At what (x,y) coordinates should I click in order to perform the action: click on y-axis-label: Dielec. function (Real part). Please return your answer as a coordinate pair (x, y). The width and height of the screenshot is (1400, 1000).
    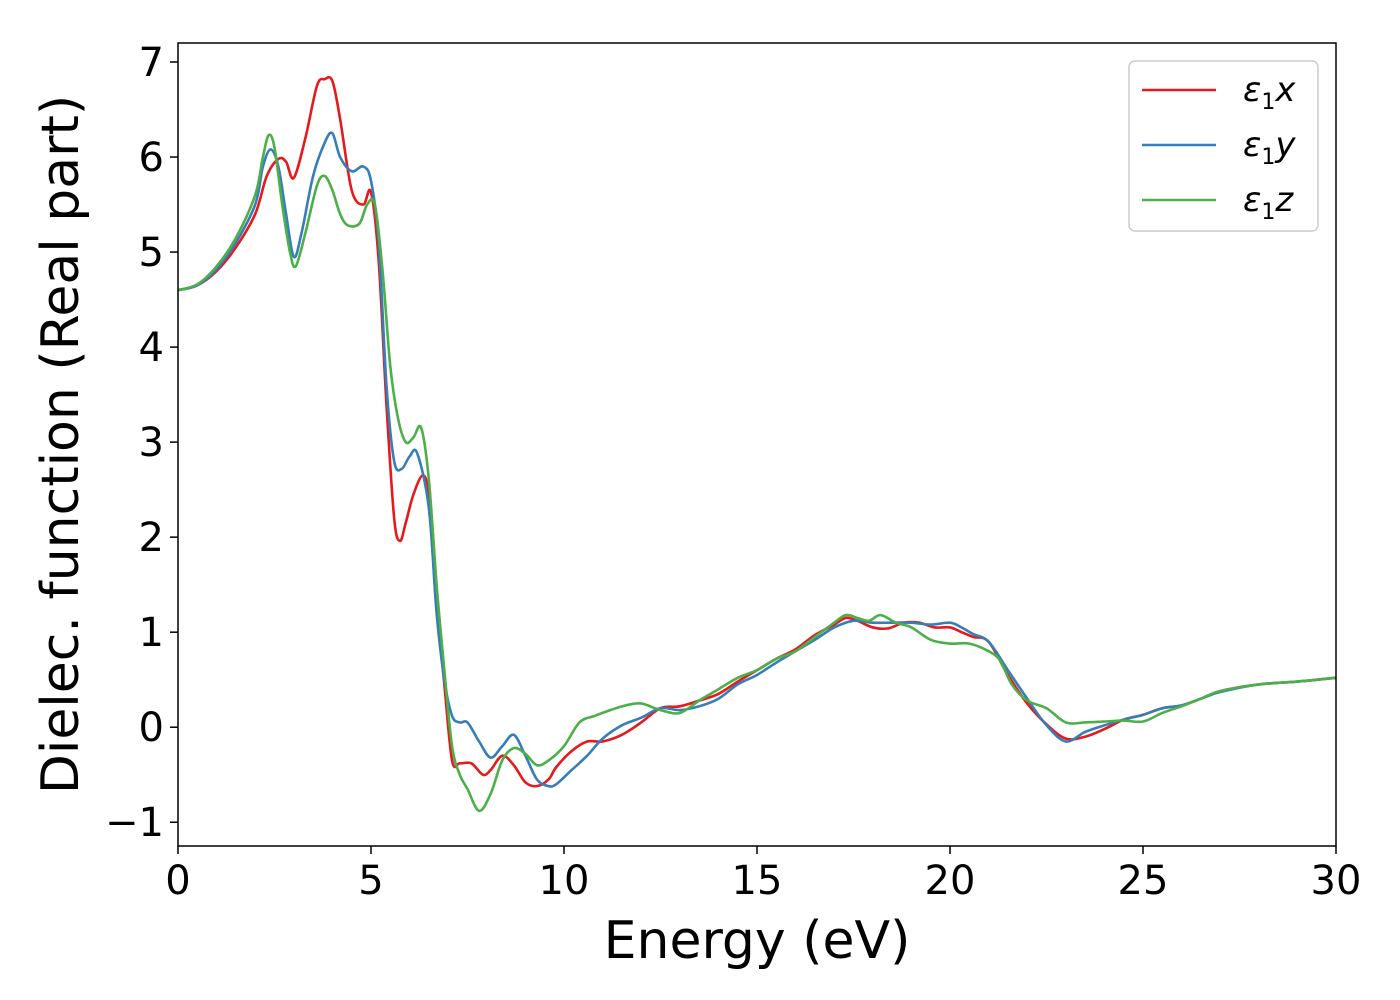
    Looking at the image, I should click on (61, 444).